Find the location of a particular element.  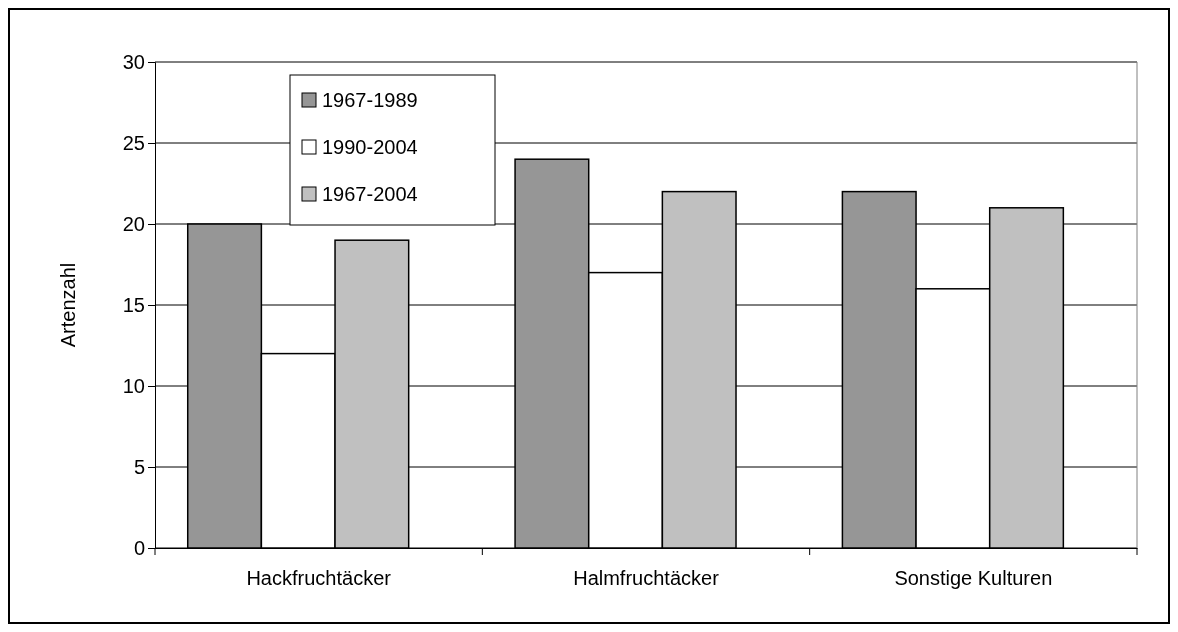

x-tick-label: Sonstige Kulturen is located at coordinates (973, 578).